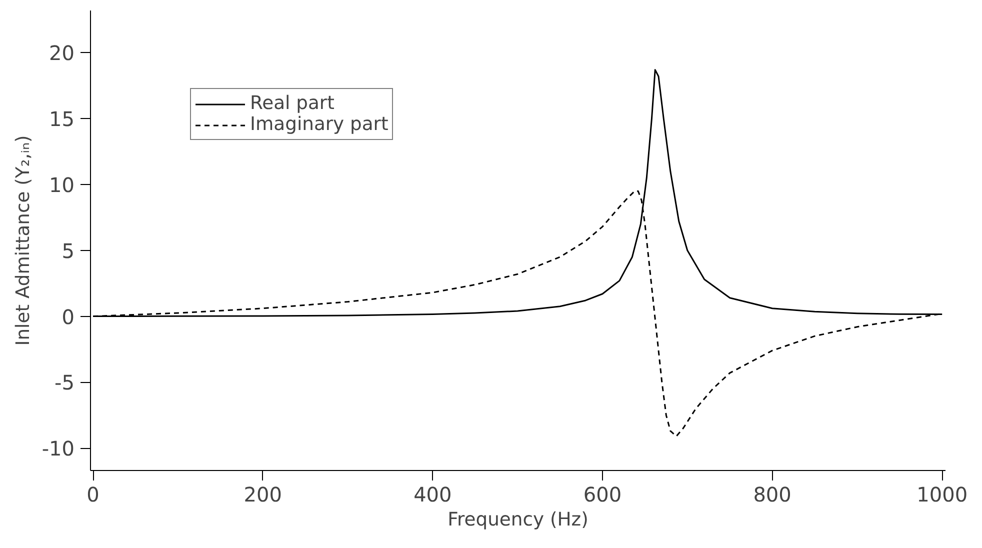 Image resolution: width=982 pixels, height=548 pixels. What do you see at coordinates (68, 250) in the screenshot?
I see `y-tick-label: 5` at bounding box center [68, 250].